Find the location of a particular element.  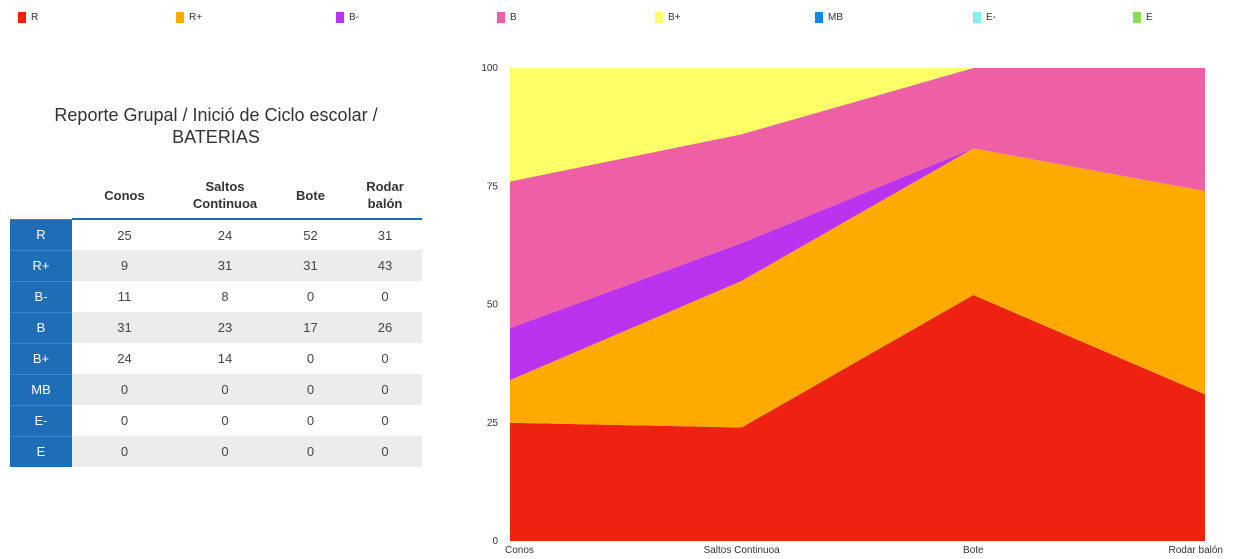

y-tick-label: 25 is located at coordinates (493, 423).